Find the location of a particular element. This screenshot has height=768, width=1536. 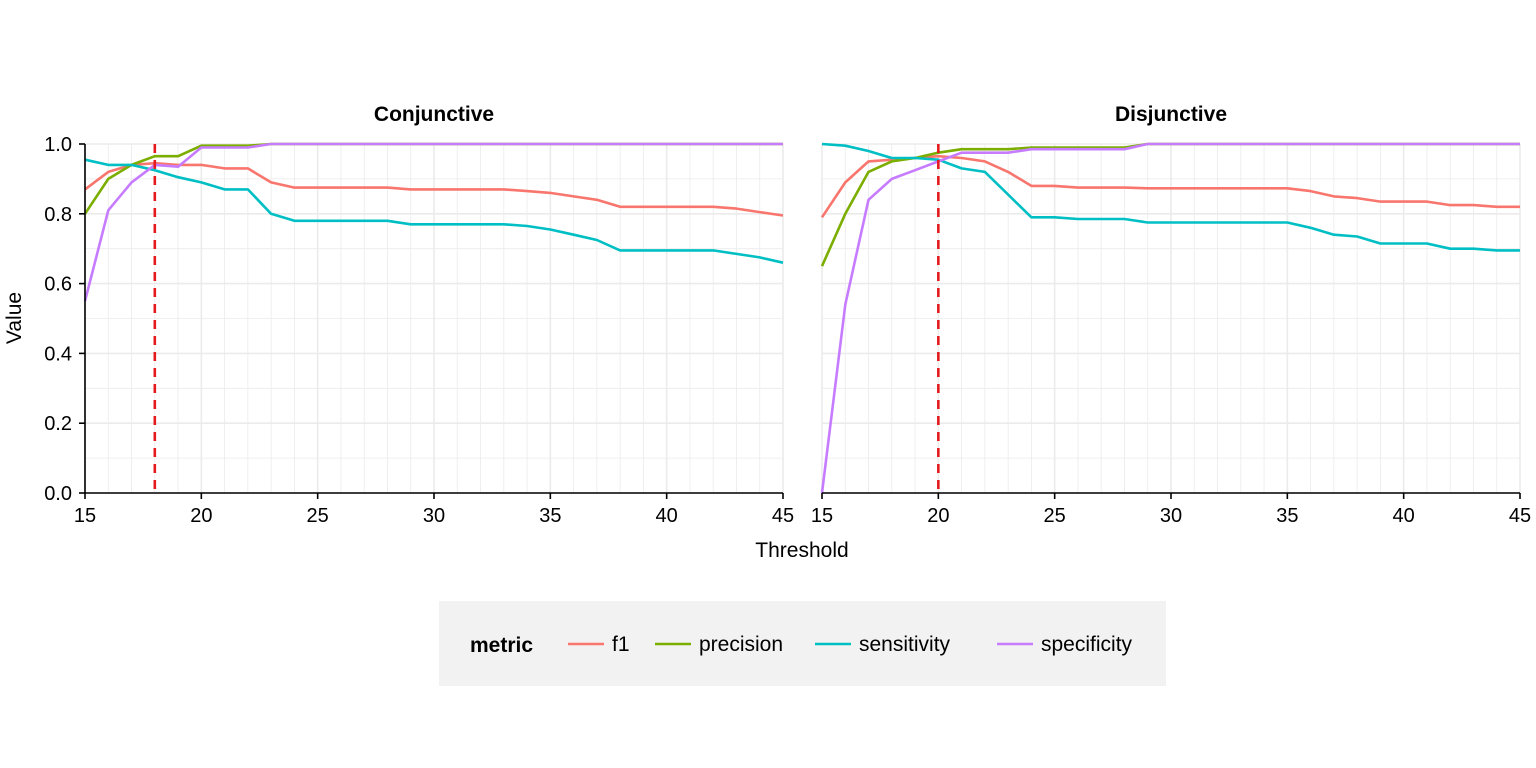

legend-background is located at coordinates (802, 643).